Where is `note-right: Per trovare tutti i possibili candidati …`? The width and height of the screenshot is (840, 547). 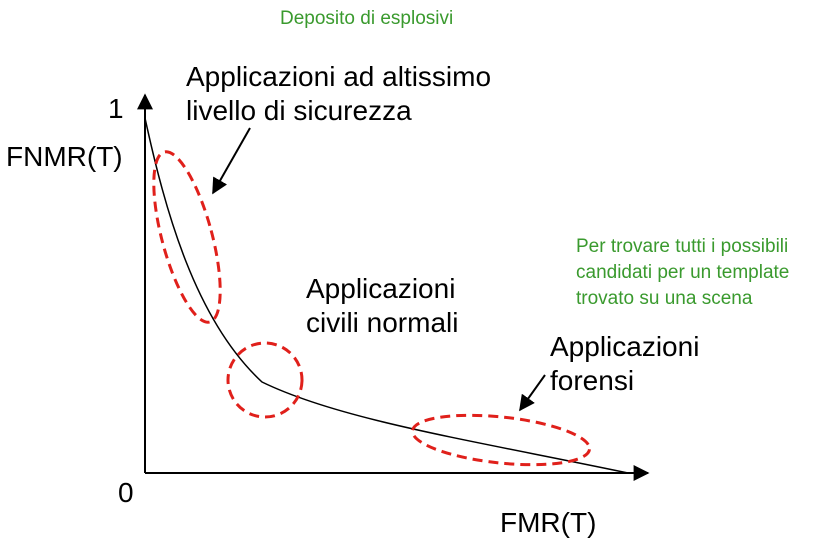
note-right: Per trovare tutti i possibili candidati … is located at coordinates (683, 272).